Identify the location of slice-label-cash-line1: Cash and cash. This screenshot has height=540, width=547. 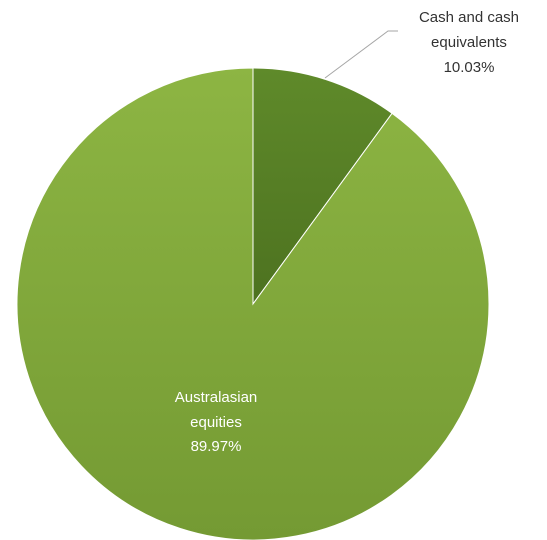
(469, 17).